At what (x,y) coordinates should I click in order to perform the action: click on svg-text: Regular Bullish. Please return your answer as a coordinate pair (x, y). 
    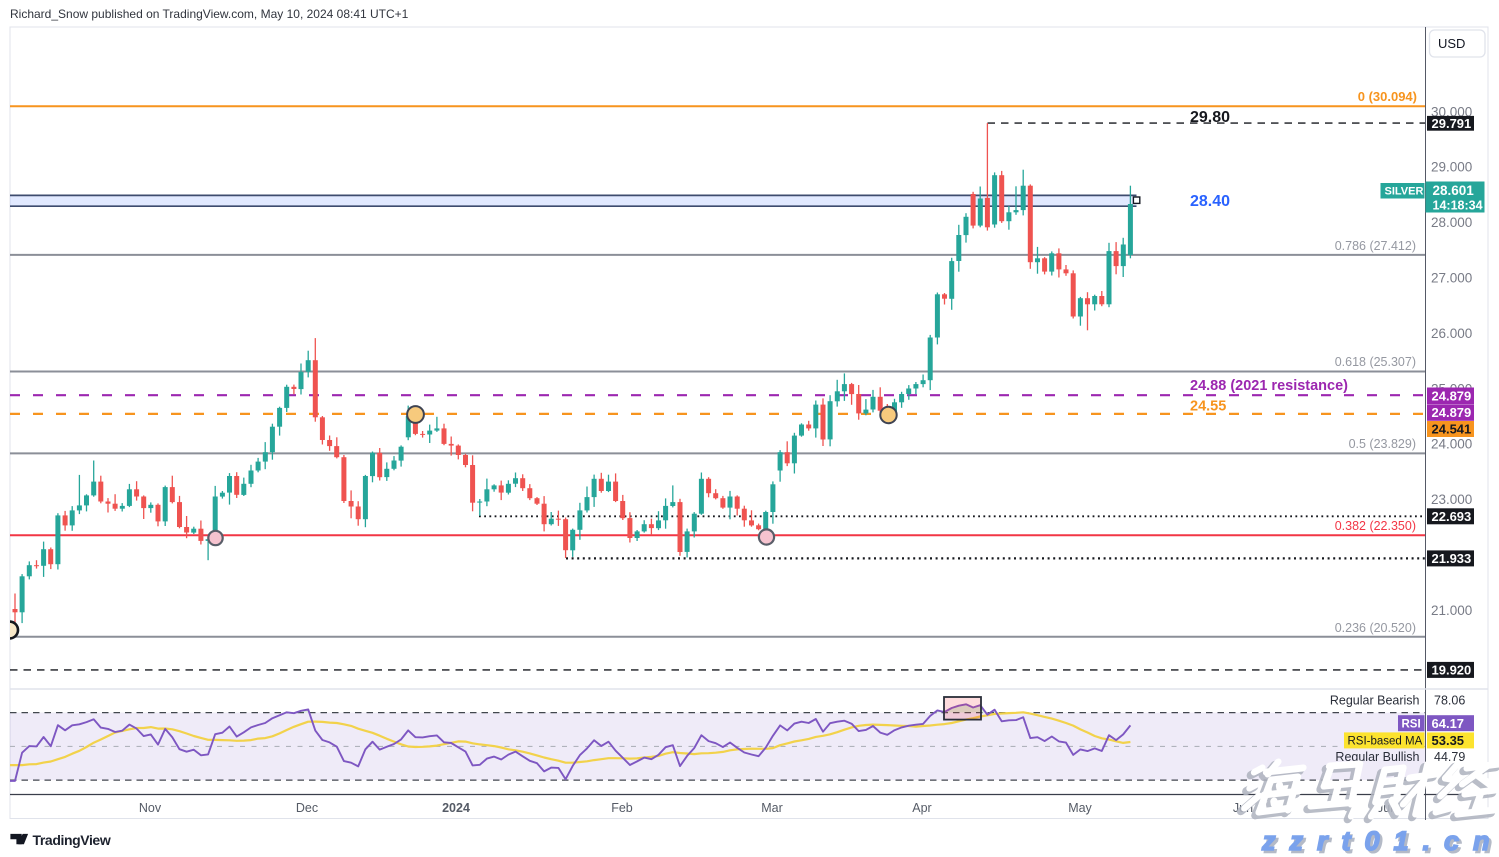
    Looking at the image, I should click on (1377, 757).